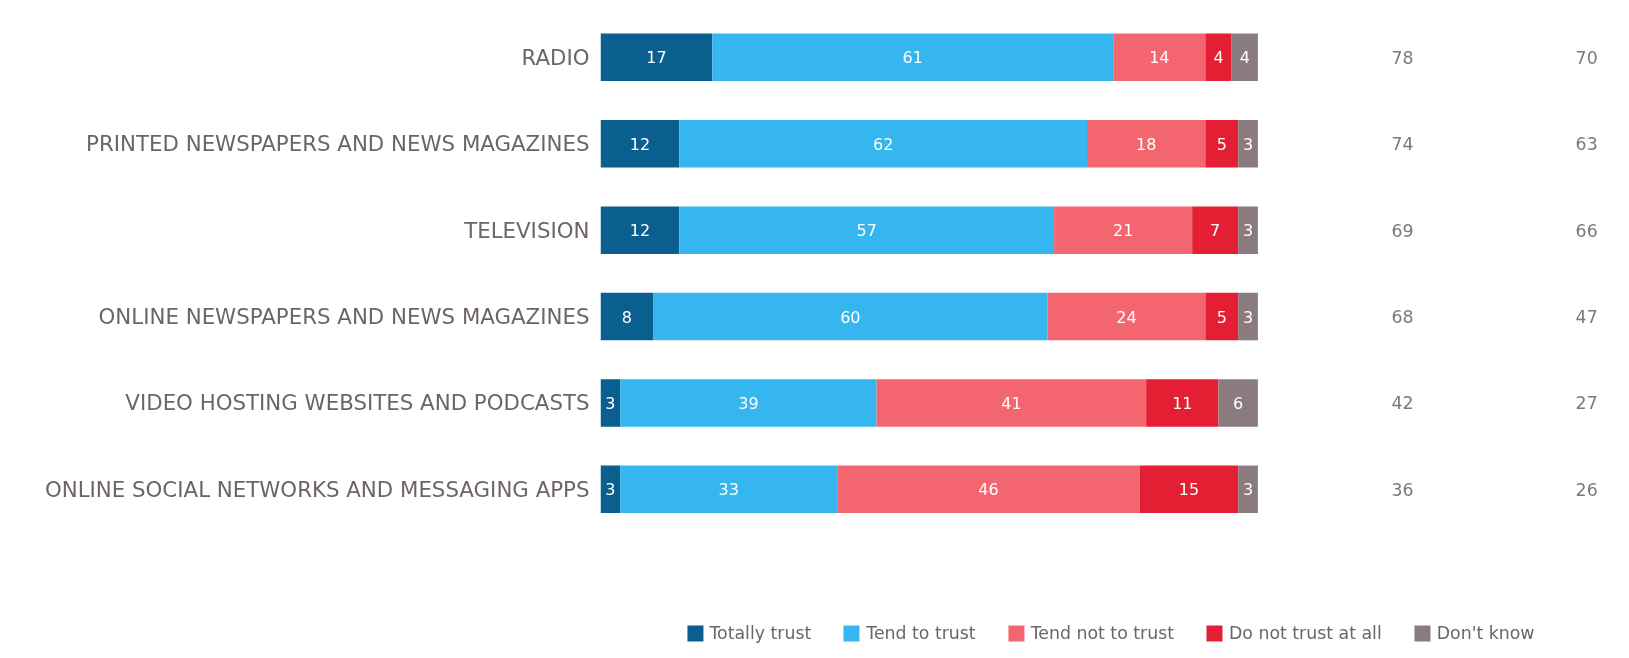  What do you see at coordinates (317, 489) in the screenshot?
I see `y-tick-label: ONLINE SOCIAL NETWORKS AND MESSAGING APPS` at bounding box center [317, 489].